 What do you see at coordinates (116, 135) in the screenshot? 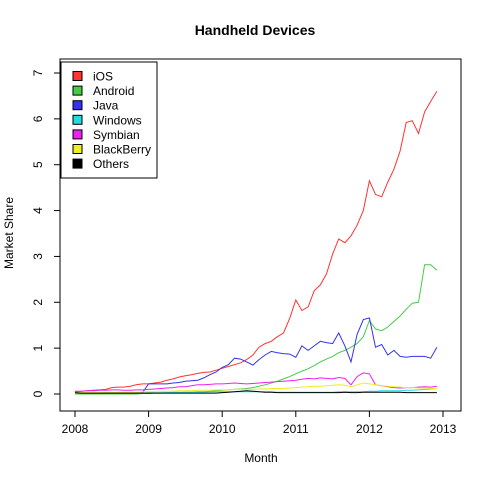
I see `legend-label-symbian: Symbian` at bounding box center [116, 135].